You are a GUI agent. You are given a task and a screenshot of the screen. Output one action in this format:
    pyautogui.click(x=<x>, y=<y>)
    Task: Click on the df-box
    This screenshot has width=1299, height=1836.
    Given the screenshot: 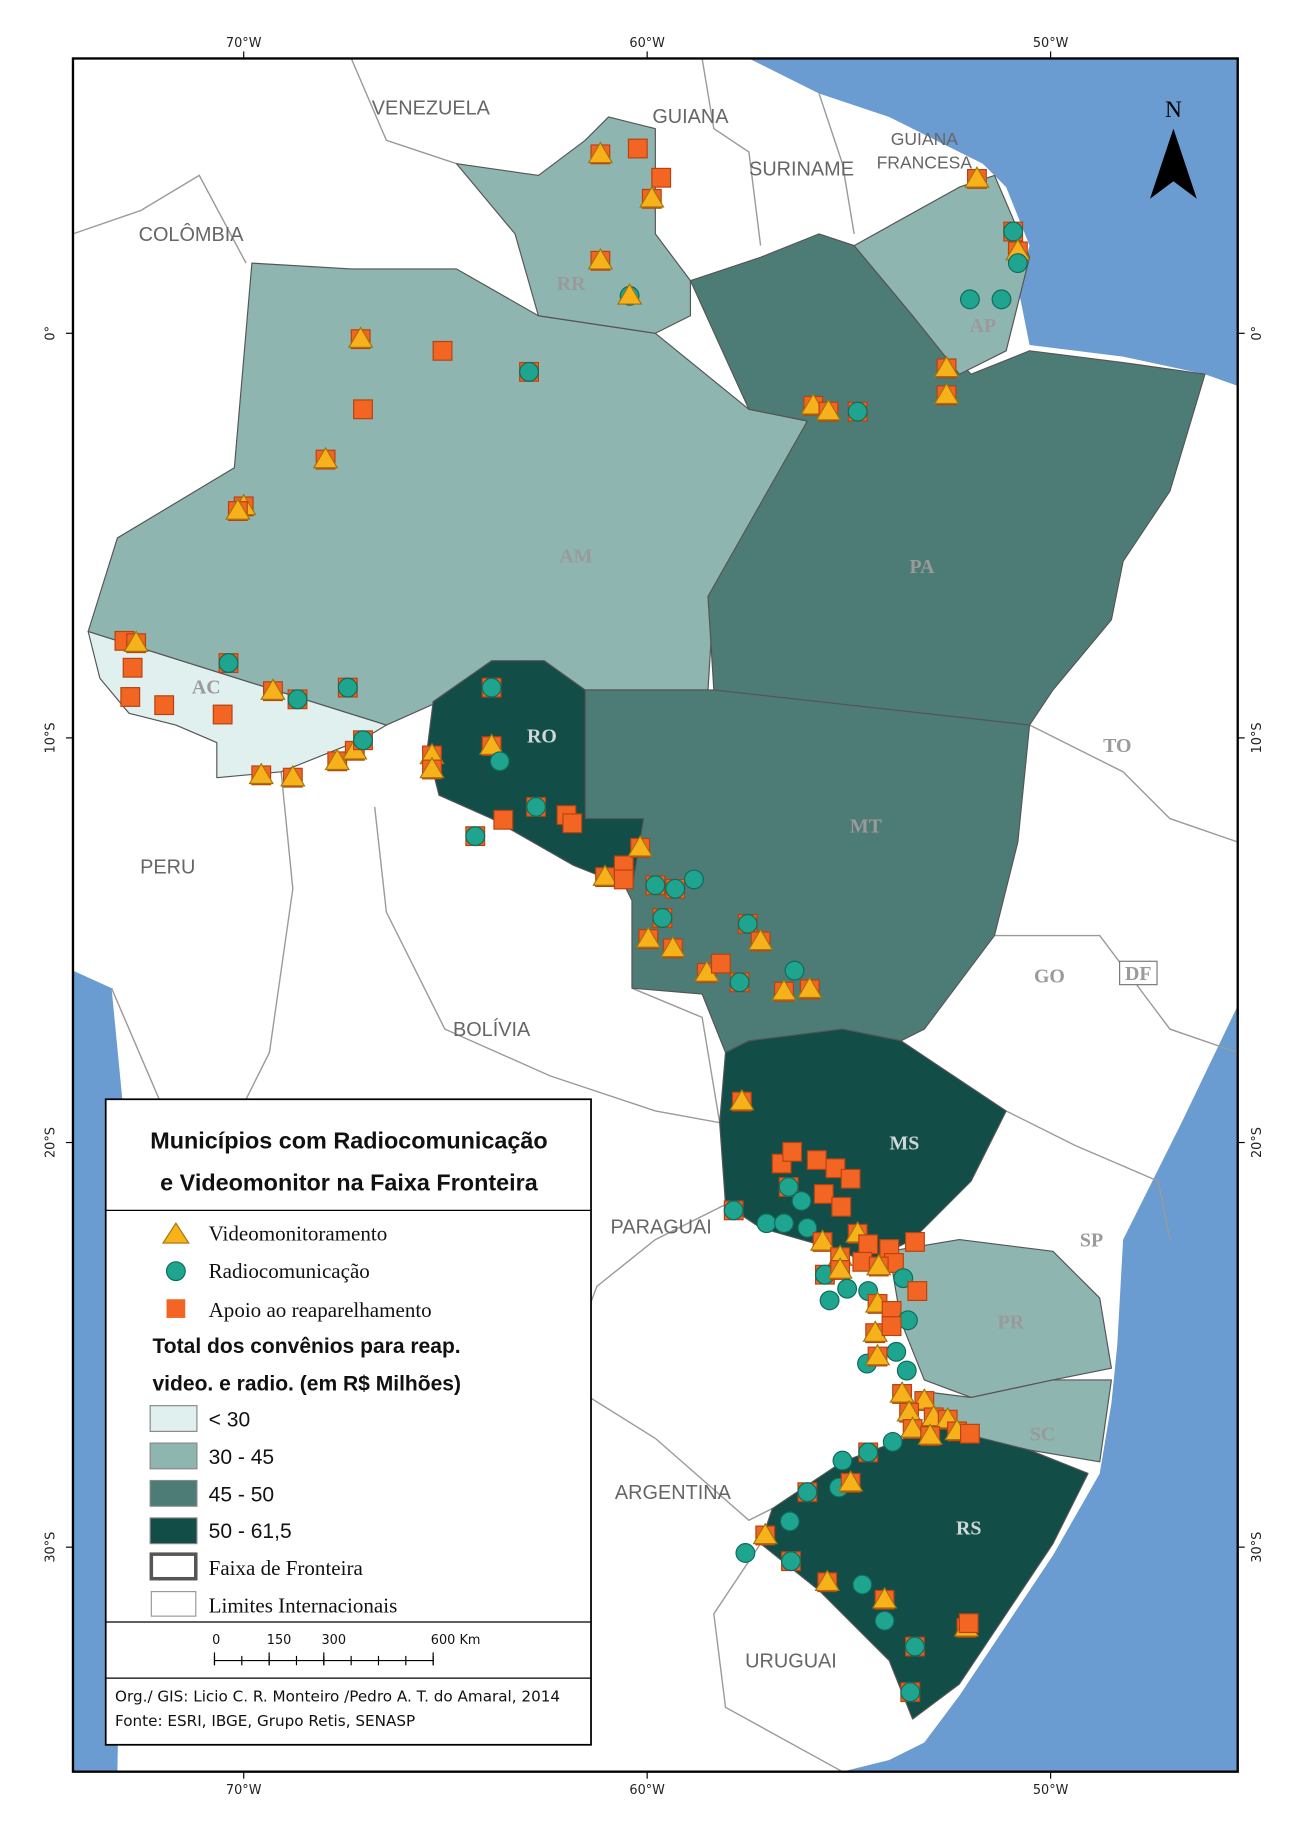 What is the action you would take?
    pyautogui.click(x=1138, y=973)
    